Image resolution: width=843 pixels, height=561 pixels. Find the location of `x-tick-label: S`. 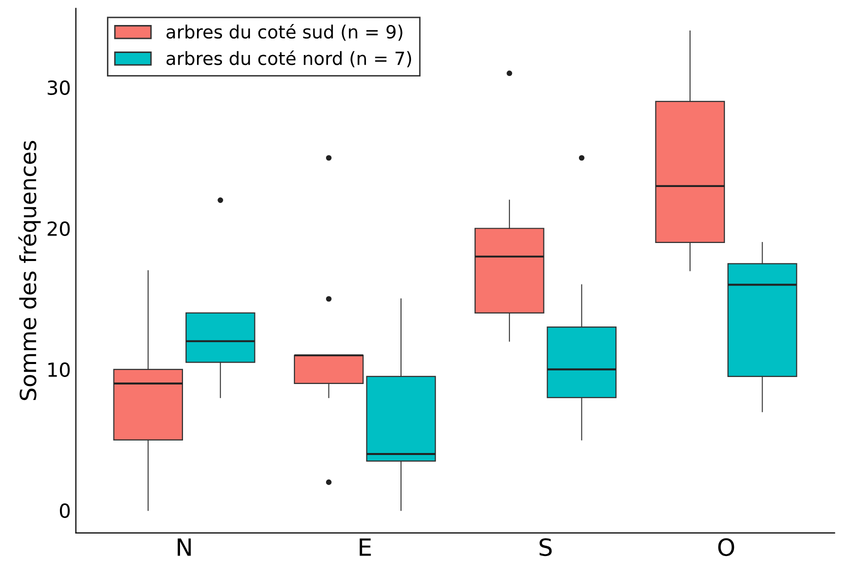

x-tick-label: S is located at coordinates (546, 547).